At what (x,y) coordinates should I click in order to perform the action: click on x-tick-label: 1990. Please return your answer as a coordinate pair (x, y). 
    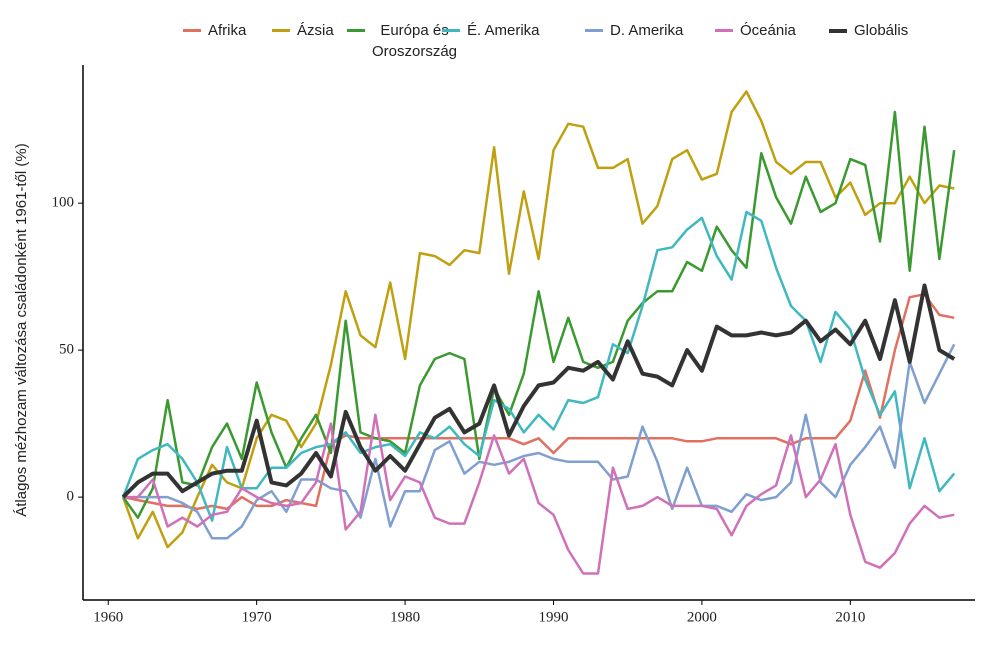
    Looking at the image, I should click on (553, 617).